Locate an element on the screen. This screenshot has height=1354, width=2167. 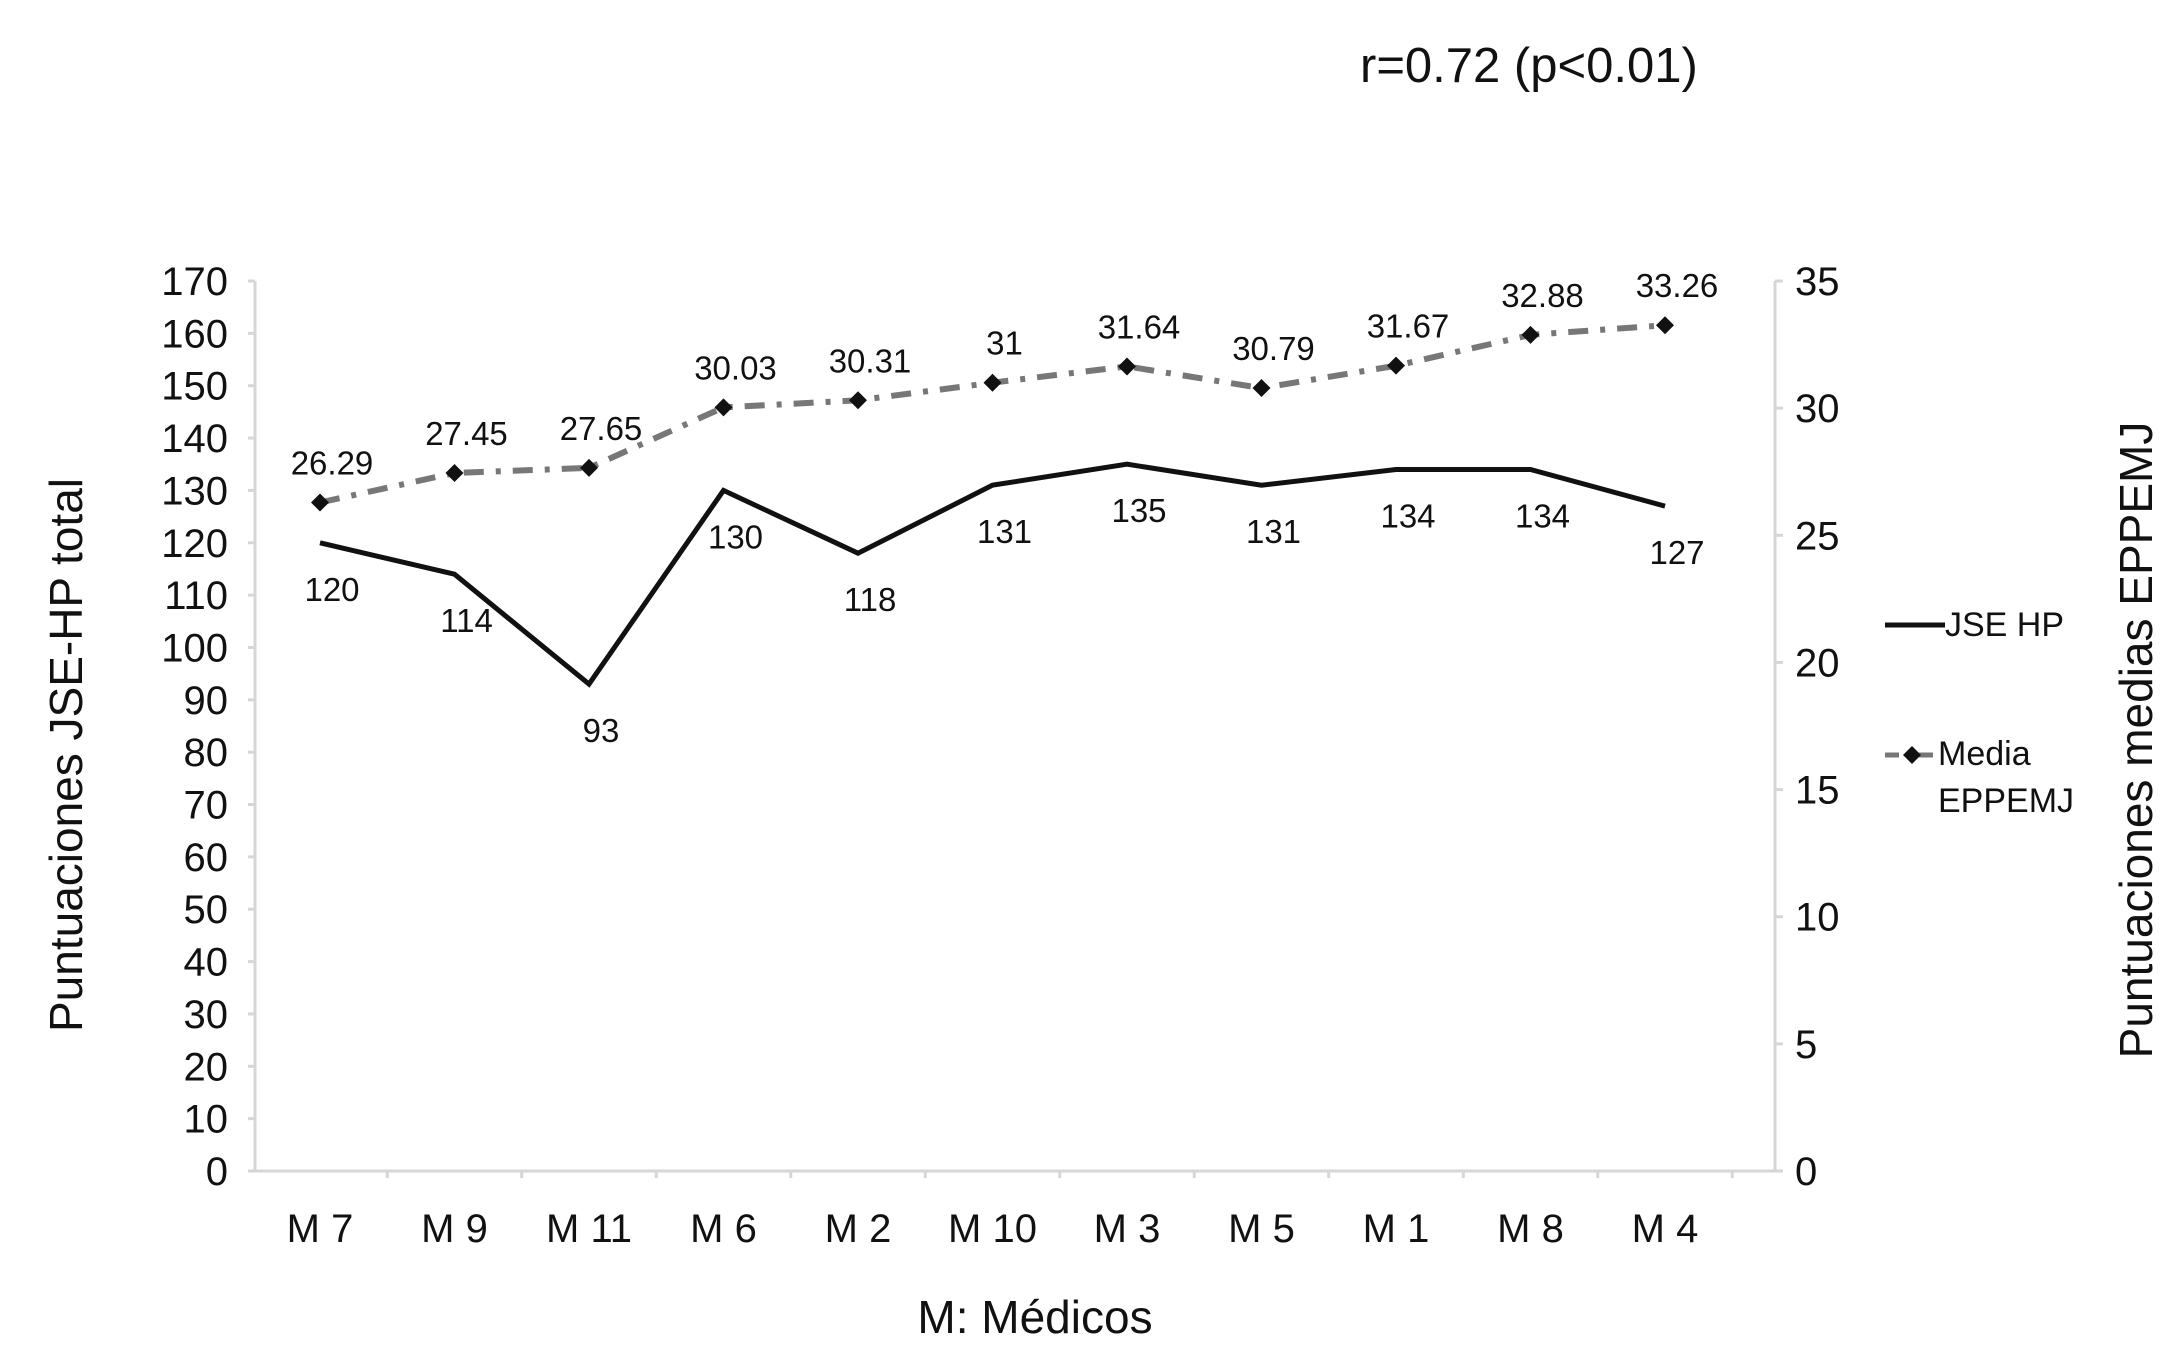
right-tick-label: 25 is located at coordinates (1817, 536).